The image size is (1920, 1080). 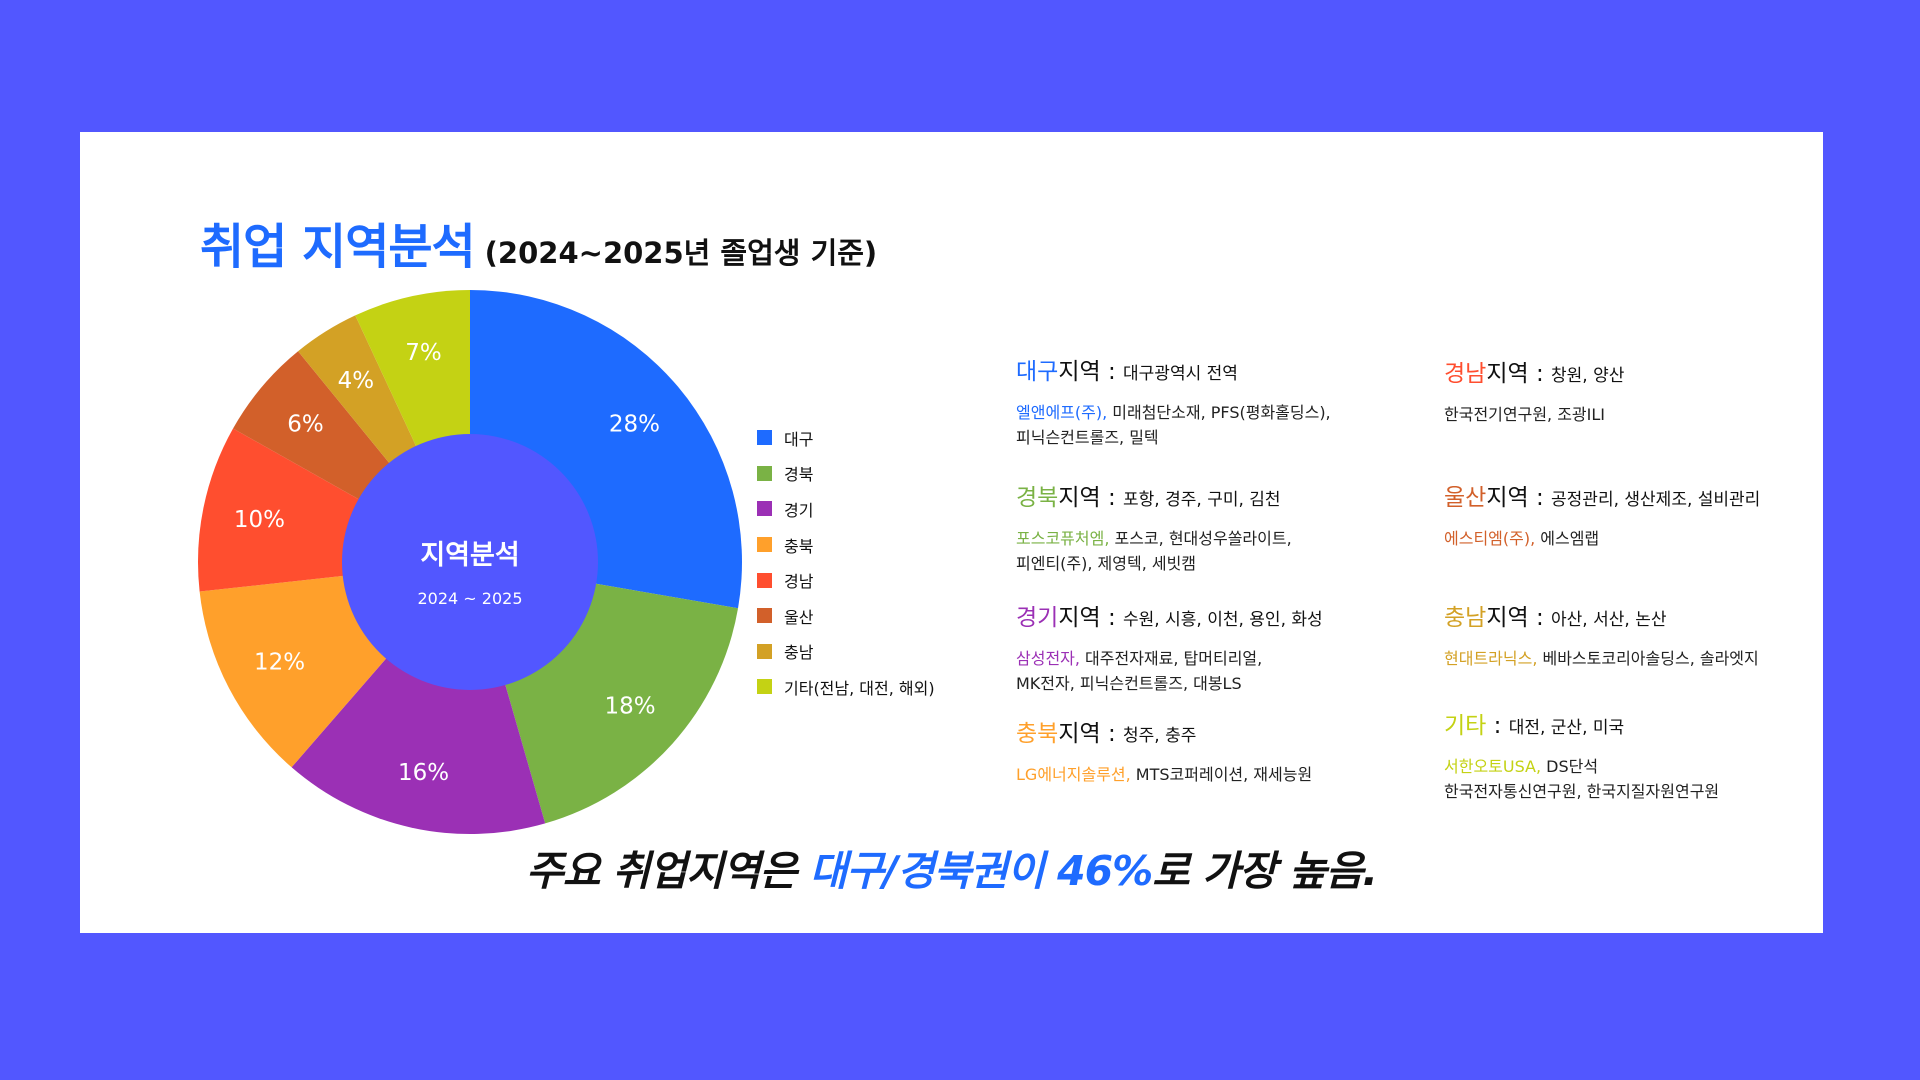 What do you see at coordinates (799, 653) in the screenshot?
I see `legend-label: 충남` at bounding box center [799, 653].